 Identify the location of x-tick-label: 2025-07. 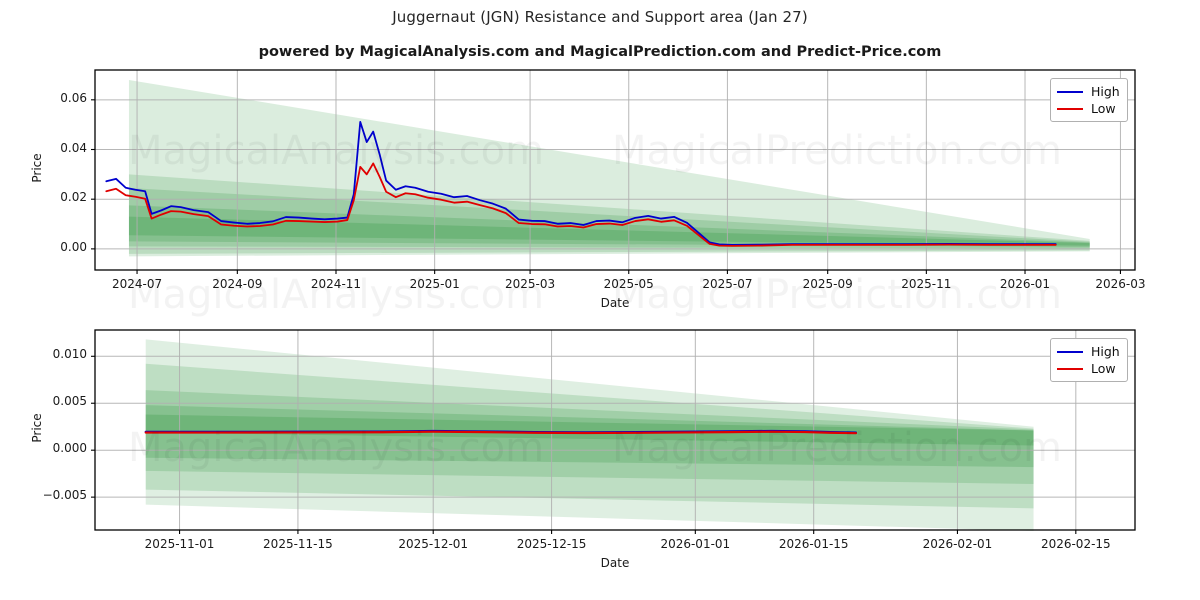
(727, 284).